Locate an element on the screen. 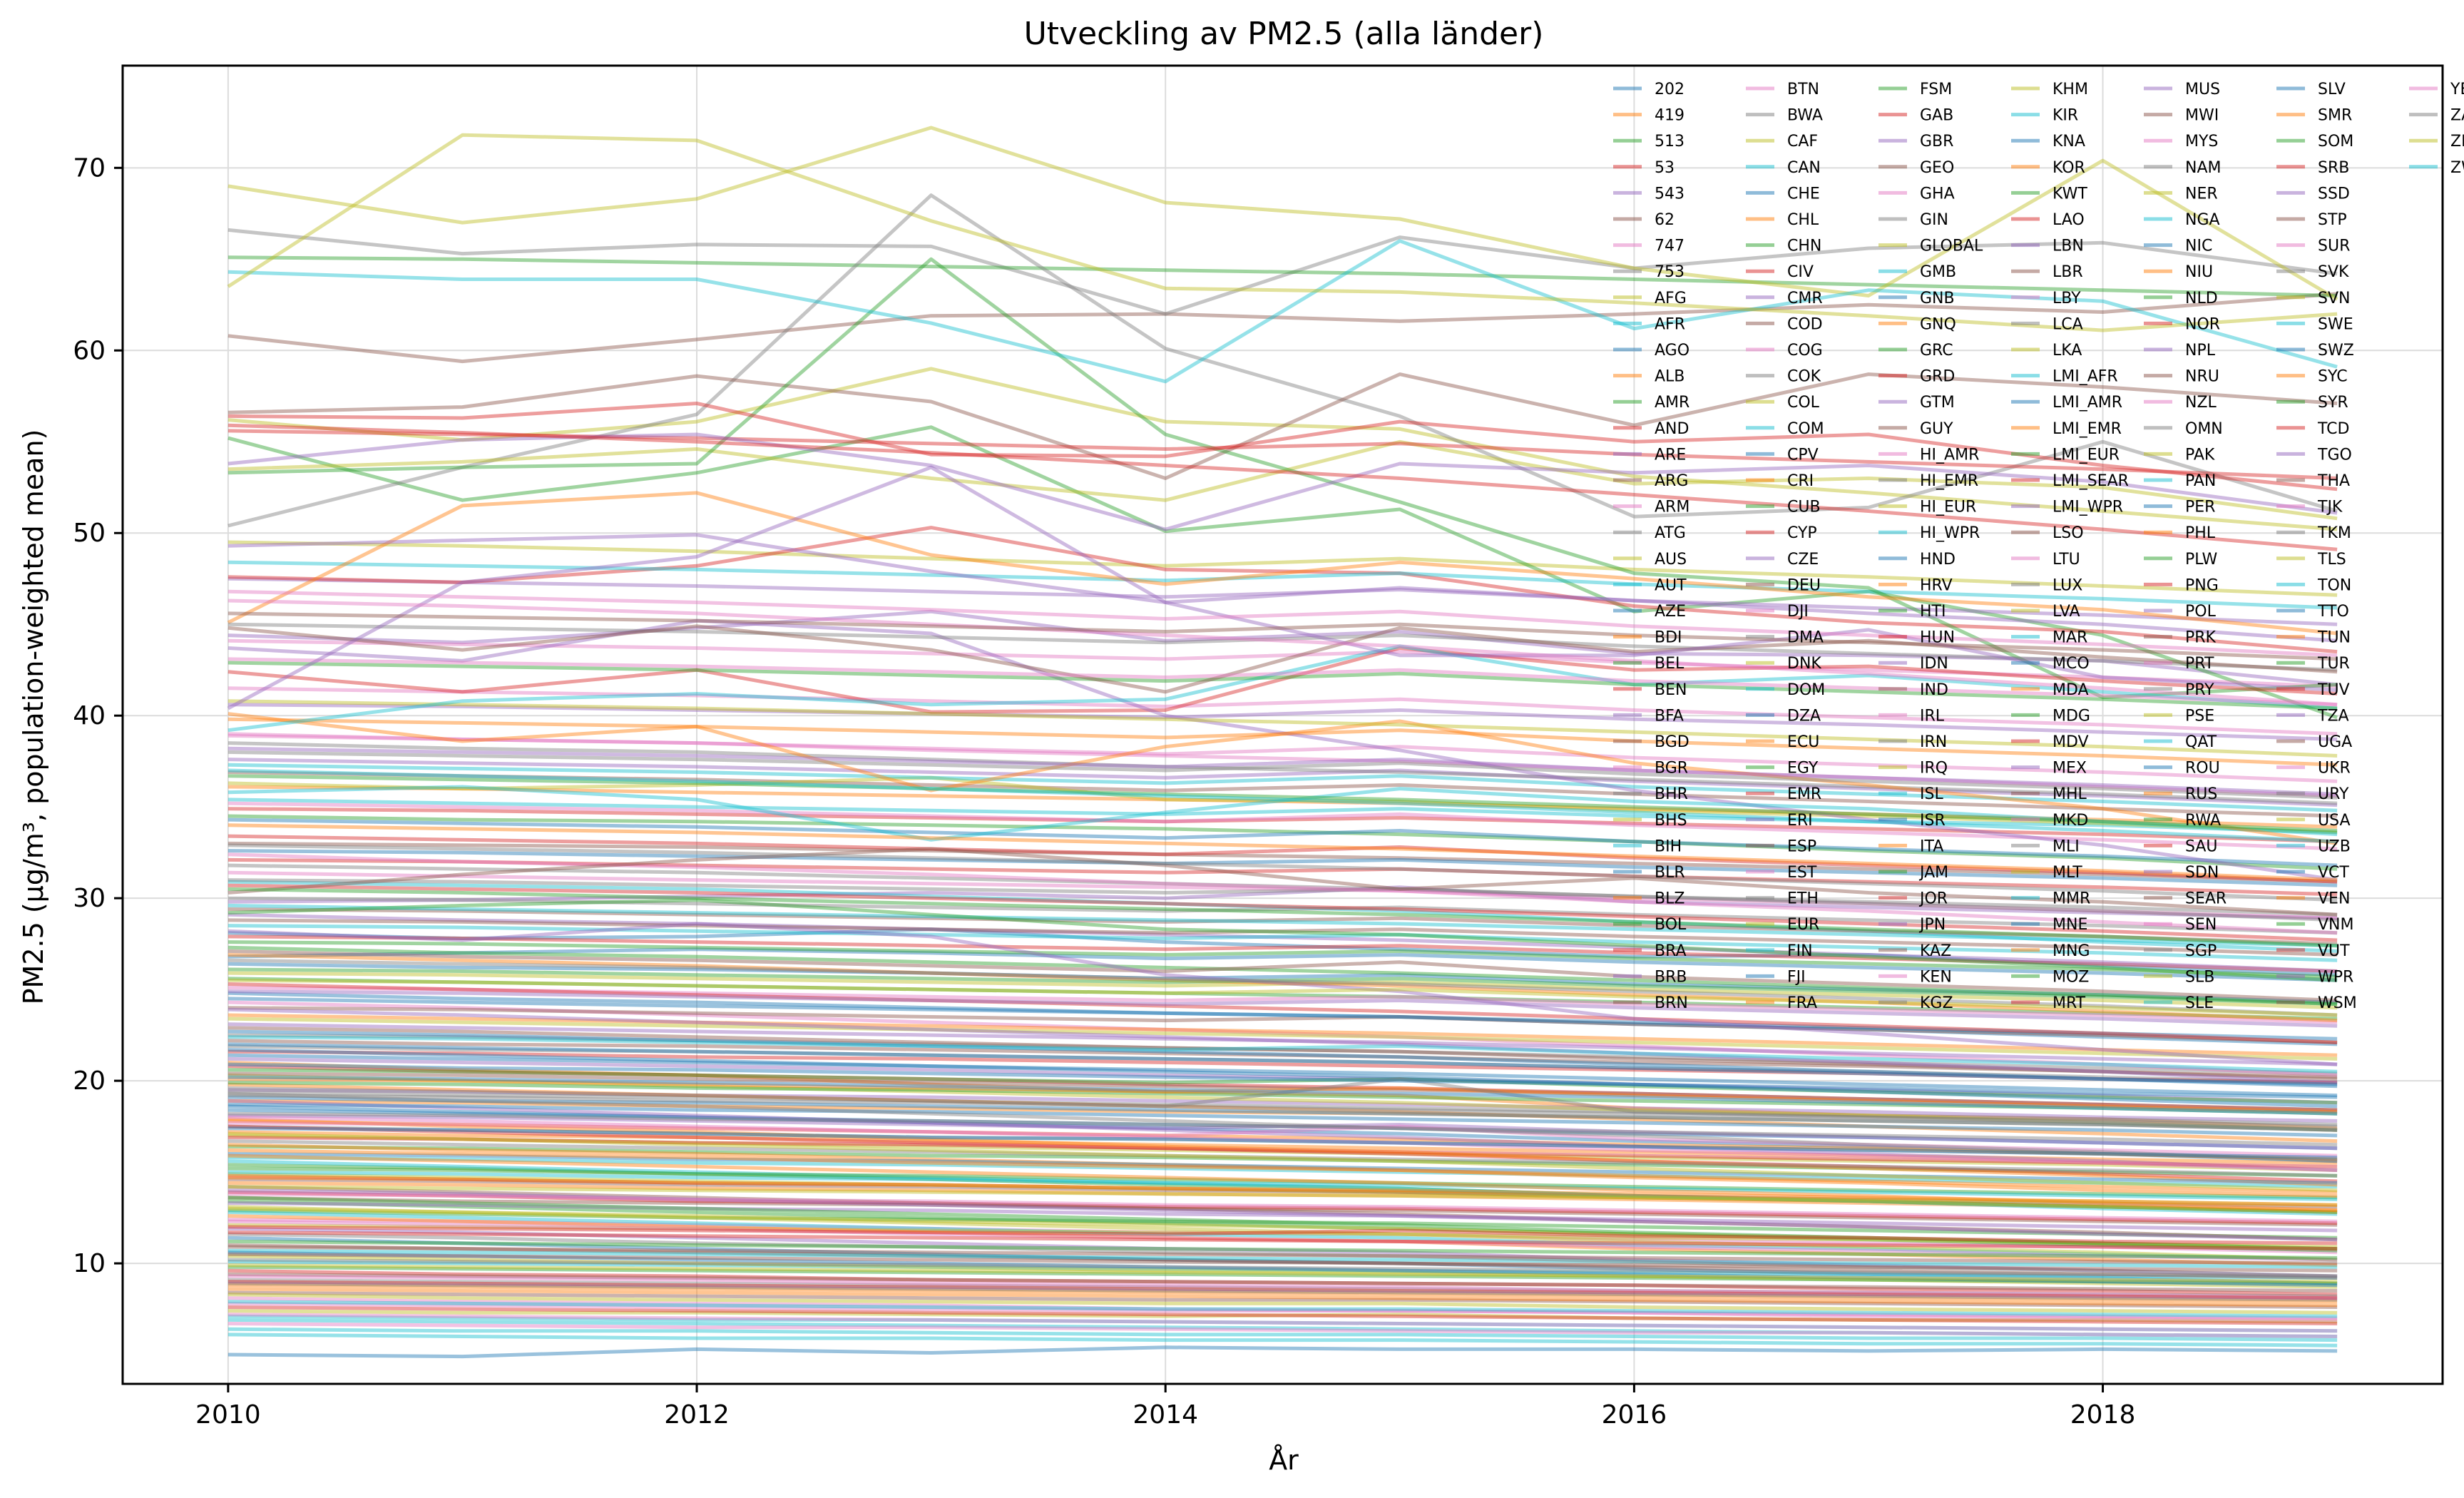  legend-entry: URY is located at coordinates (2334, 794).